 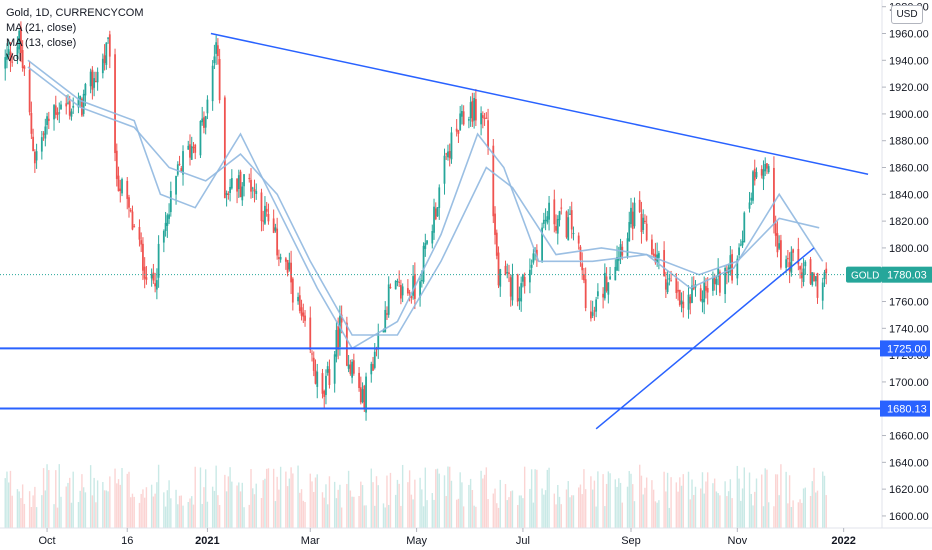 What do you see at coordinates (447, 537) in the screenshot?
I see `time-scale: Oct 16 2021 Mar May Jul Sep Nov 2022` at bounding box center [447, 537].